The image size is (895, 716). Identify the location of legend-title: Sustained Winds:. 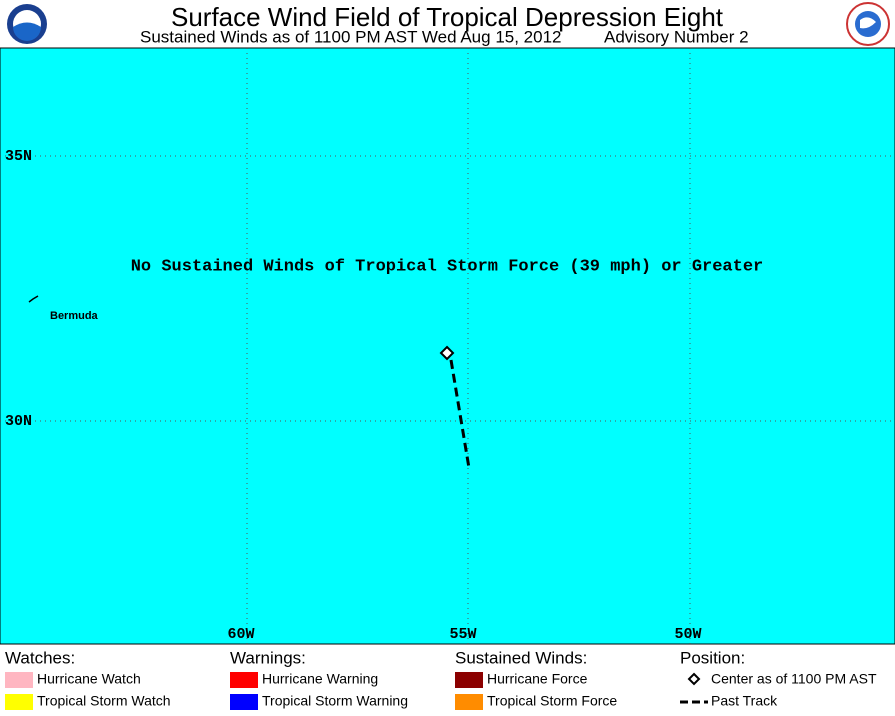
(521, 657).